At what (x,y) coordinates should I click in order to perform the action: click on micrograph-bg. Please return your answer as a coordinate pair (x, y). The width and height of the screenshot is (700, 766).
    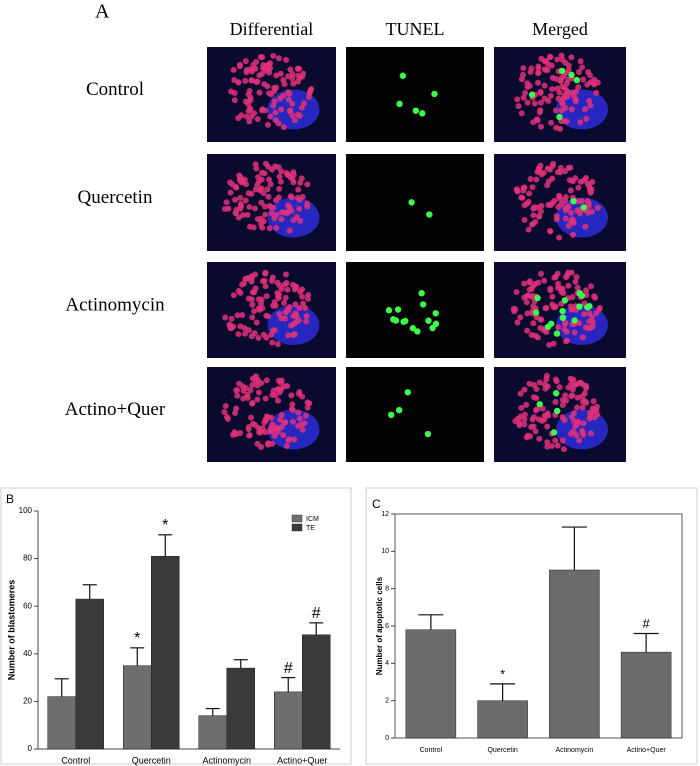
    Looking at the image, I should click on (415, 202).